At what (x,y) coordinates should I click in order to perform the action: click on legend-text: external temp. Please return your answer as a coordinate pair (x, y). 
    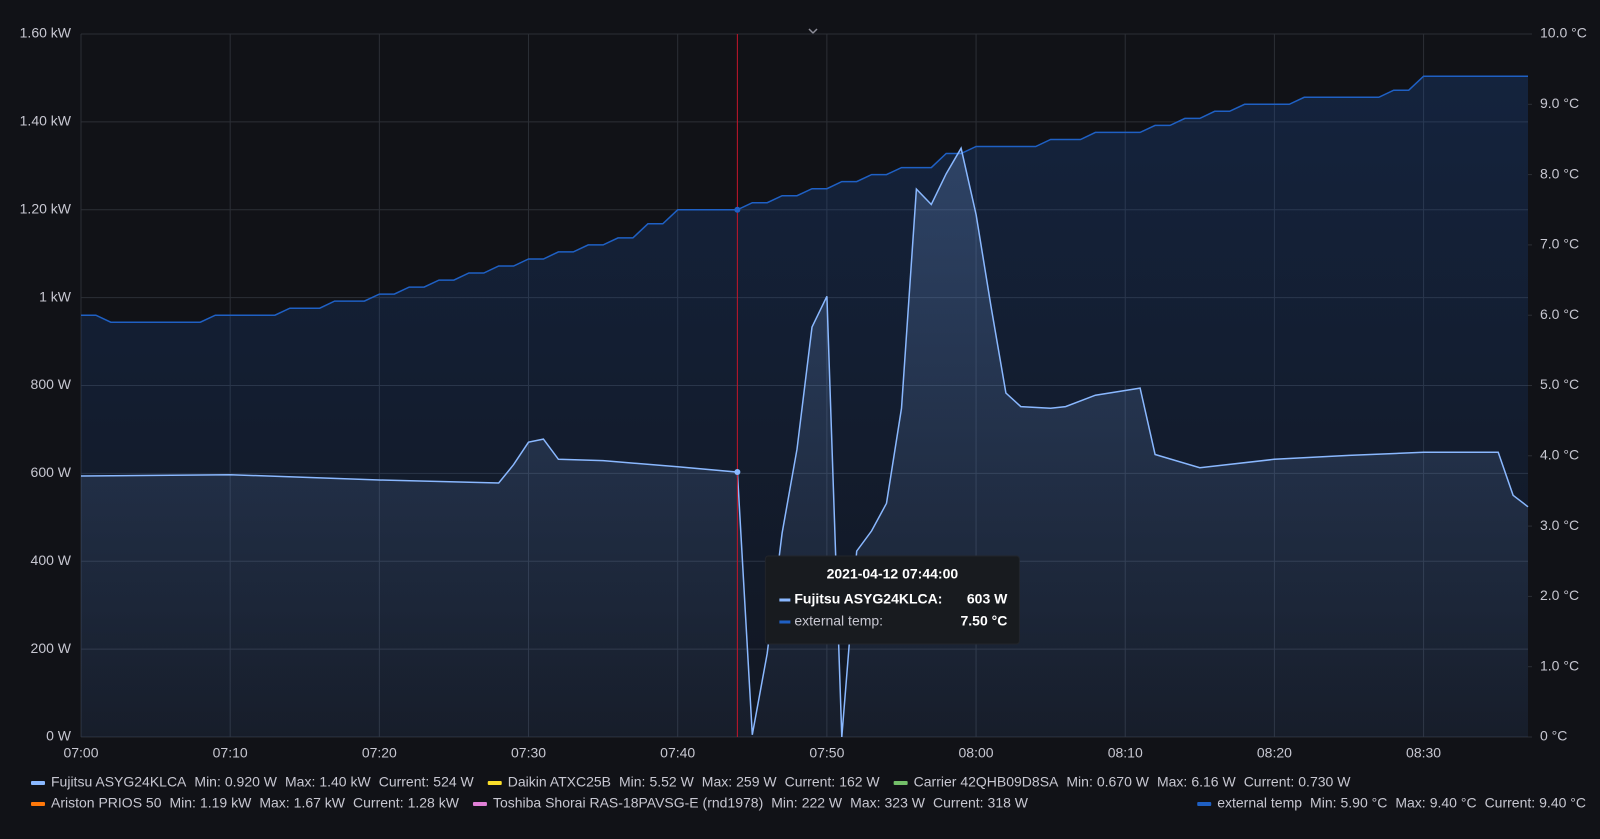
    Looking at the image, I should click on (1259, 803).